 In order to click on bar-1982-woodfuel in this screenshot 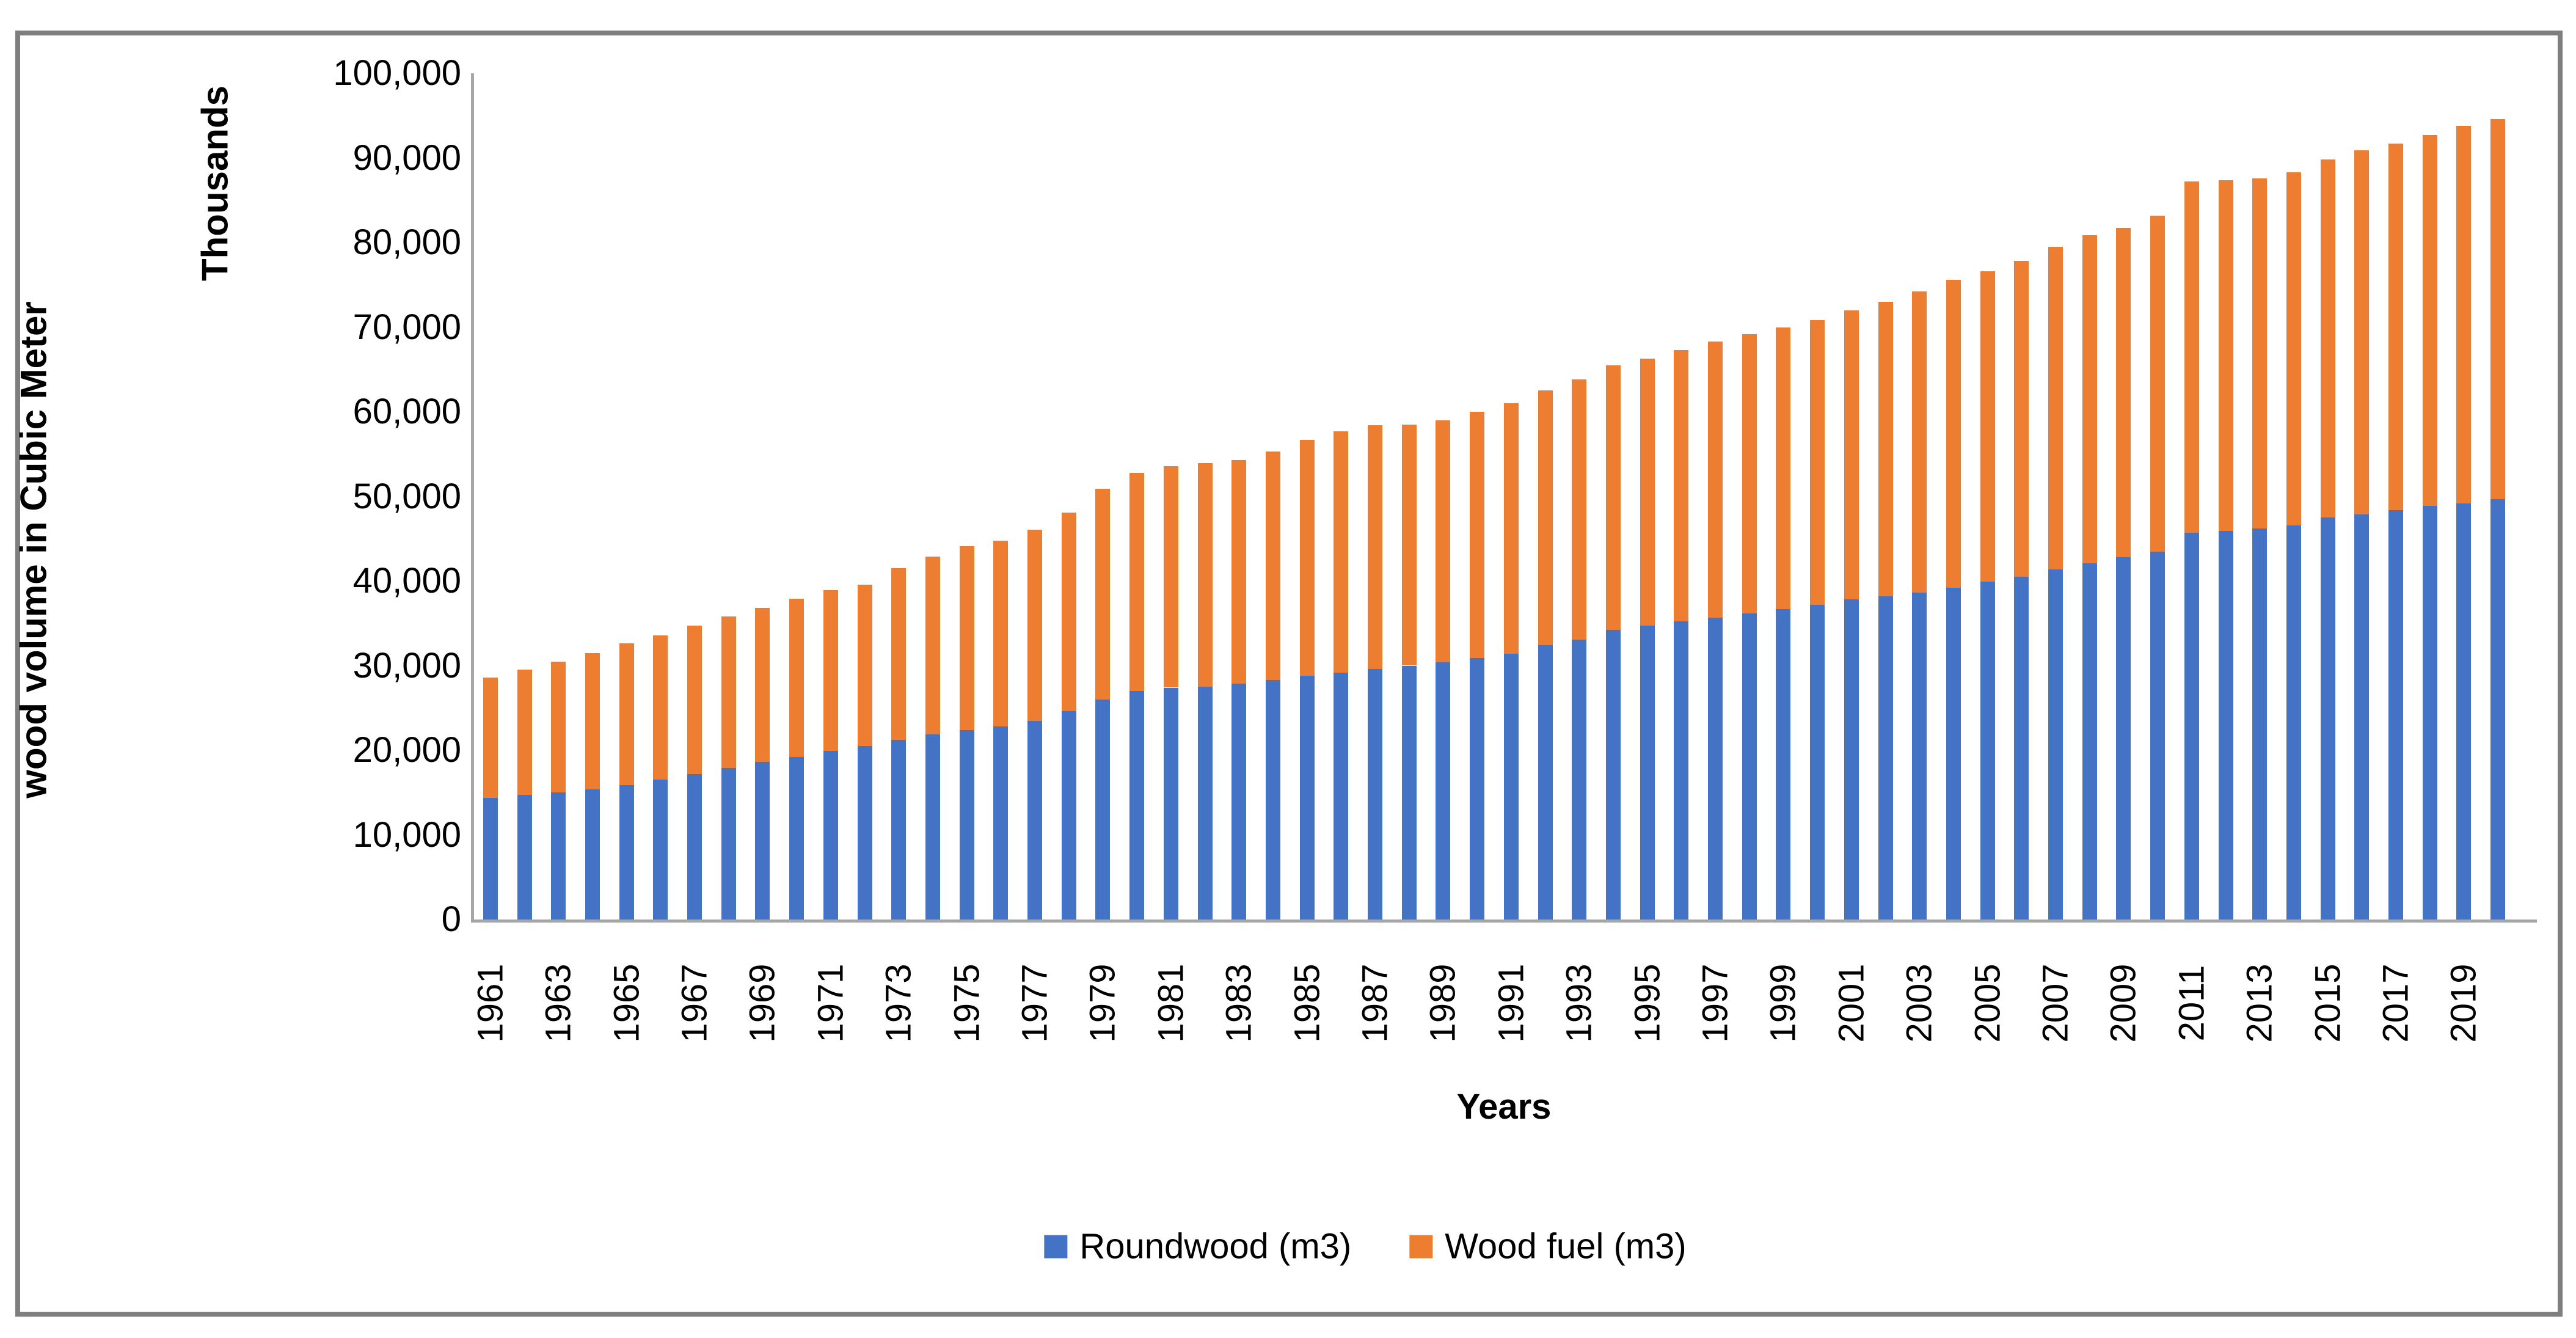, I will do `click(1205, 575)`.